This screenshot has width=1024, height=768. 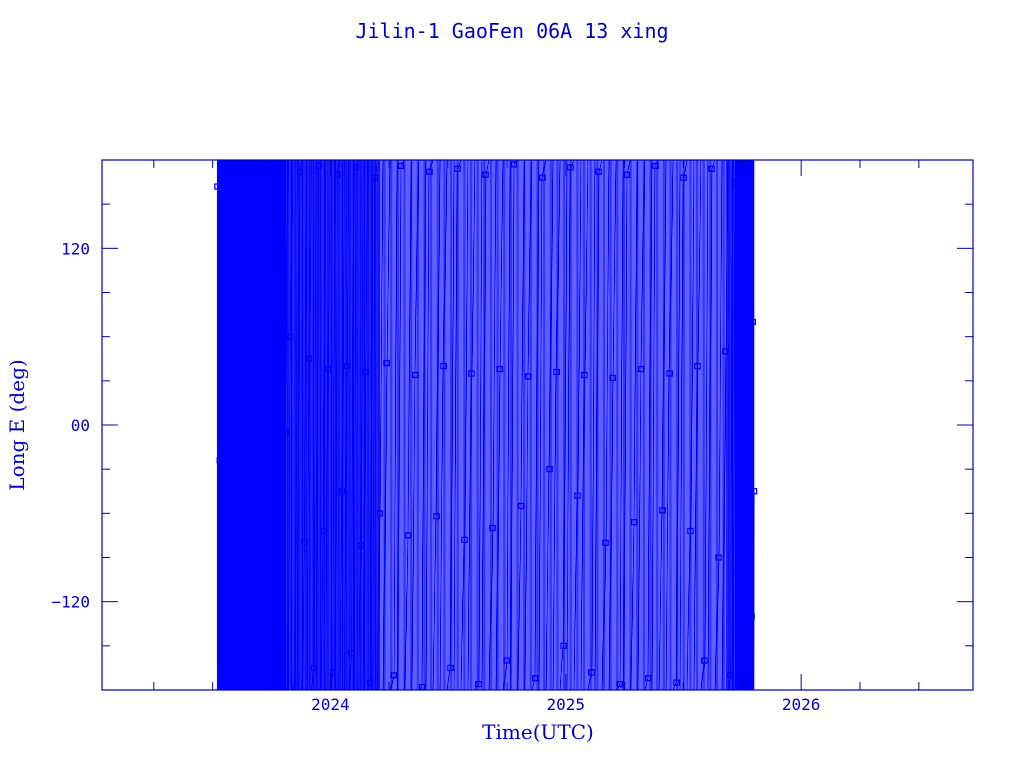 What do you see at coordinates (538, 732) in the screenshot?
I see `x-axis-label: Time(UTC)` at bounding box center [538, 732].